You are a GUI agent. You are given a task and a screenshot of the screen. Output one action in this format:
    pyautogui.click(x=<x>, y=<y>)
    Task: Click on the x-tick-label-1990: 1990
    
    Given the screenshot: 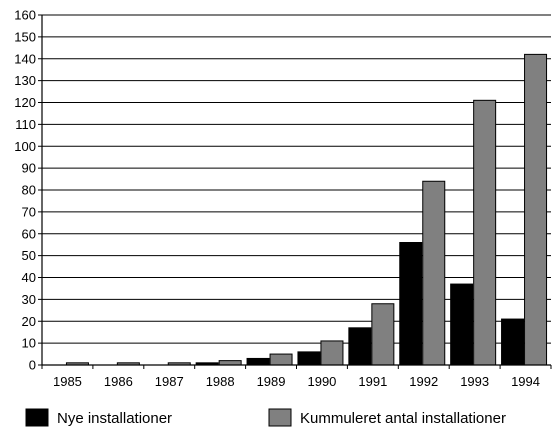 What is the action you would take?
    pyautogui.click(x=321, y=381)
    